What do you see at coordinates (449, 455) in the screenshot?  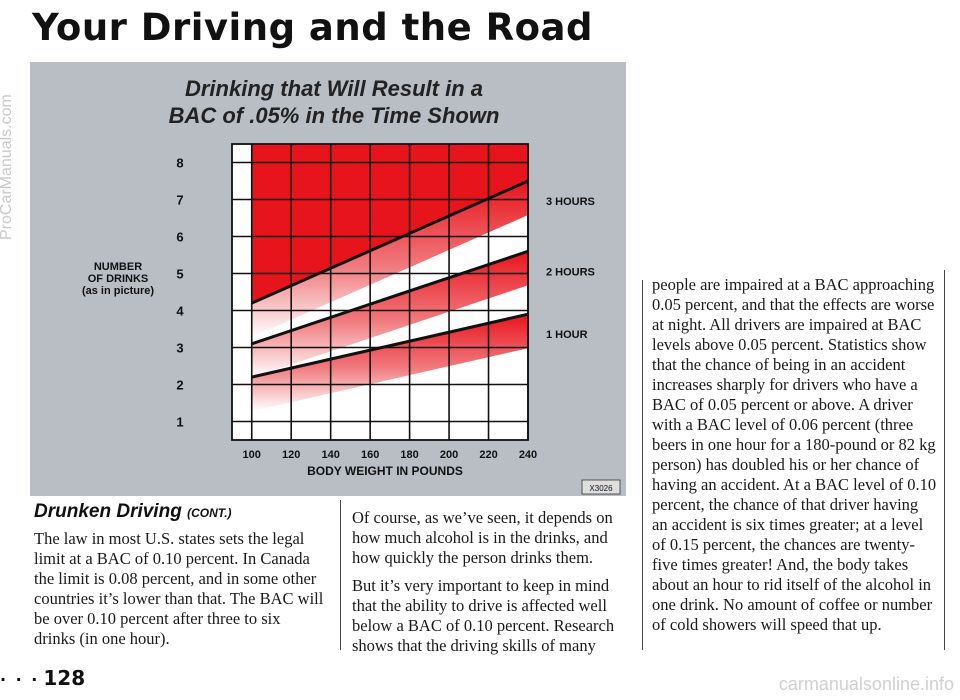 I see `x-tick-label: 200` at bounding box center [449, 455].